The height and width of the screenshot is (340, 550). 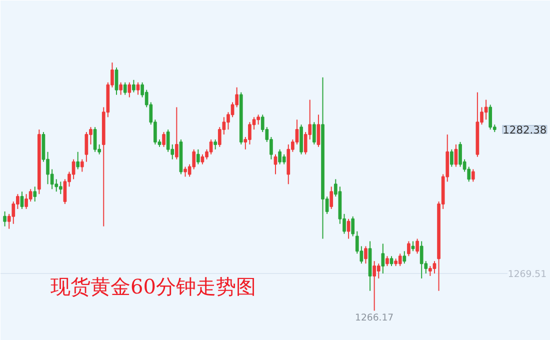 What do you see at coordinates (374, 318) in the screenshot?
I see `text: 1266.17` at bounding box center [374, 318].